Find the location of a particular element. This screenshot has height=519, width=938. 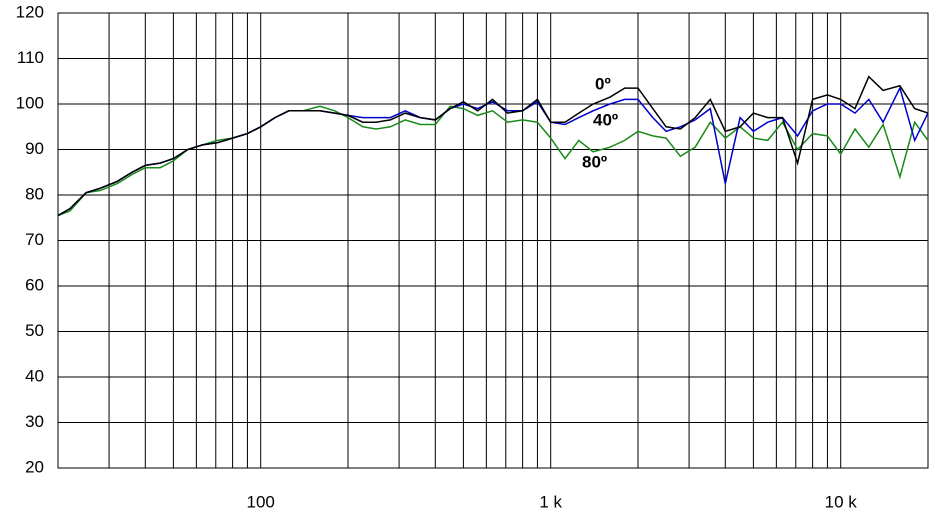

series-label: 40º is located at coordinates (605, 119).